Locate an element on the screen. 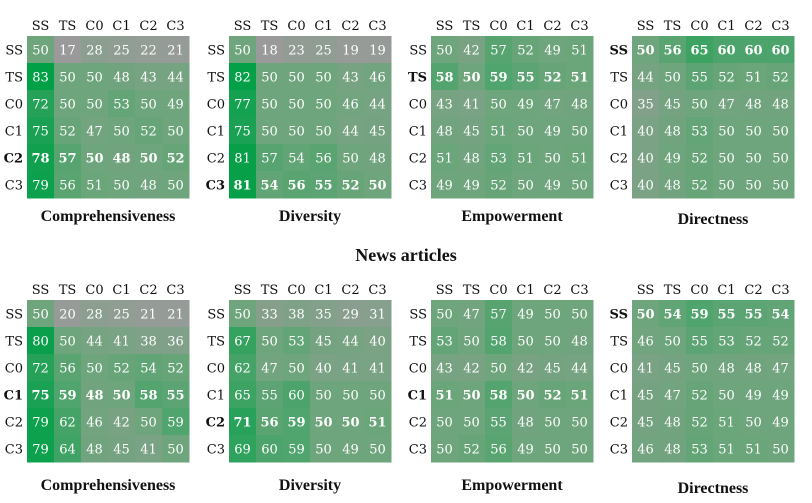 The image size is (812, 503). cell-value-label: 35 is located at coordinates (323, 315).